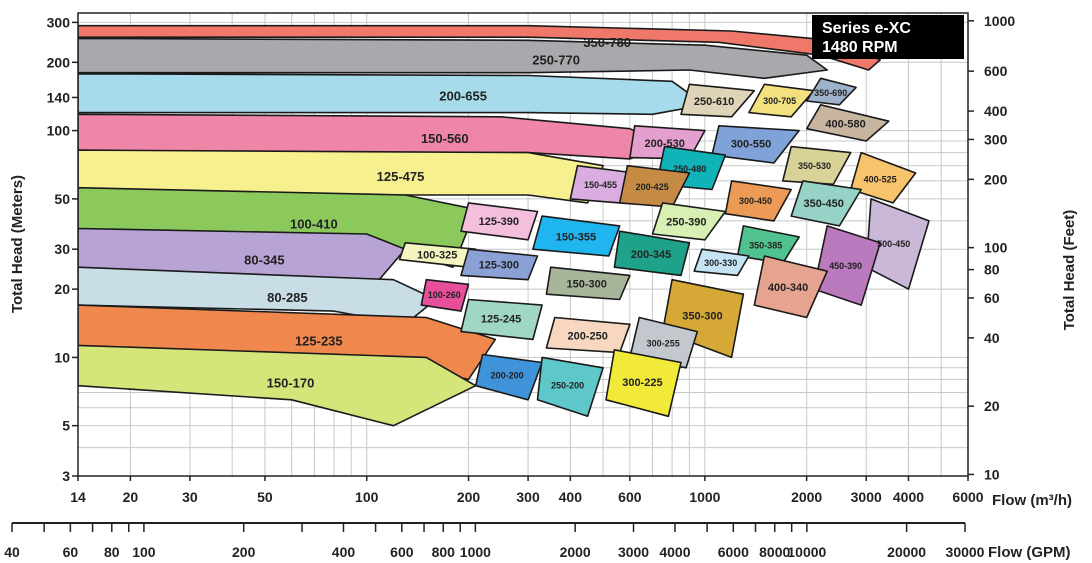 Image resolution: width=1092 pixels, height=563 pixels. I want to click on region-label: 150-560, so click(445, 138).